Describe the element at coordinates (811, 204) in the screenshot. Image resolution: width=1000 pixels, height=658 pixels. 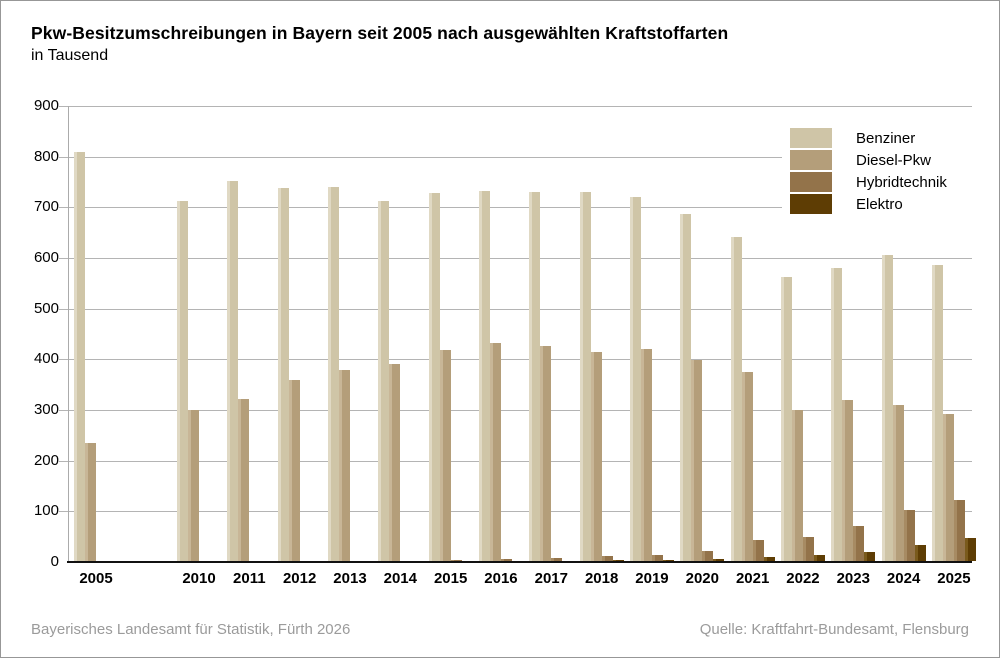
I see `legend-swatch-elektro-icon` at that location.